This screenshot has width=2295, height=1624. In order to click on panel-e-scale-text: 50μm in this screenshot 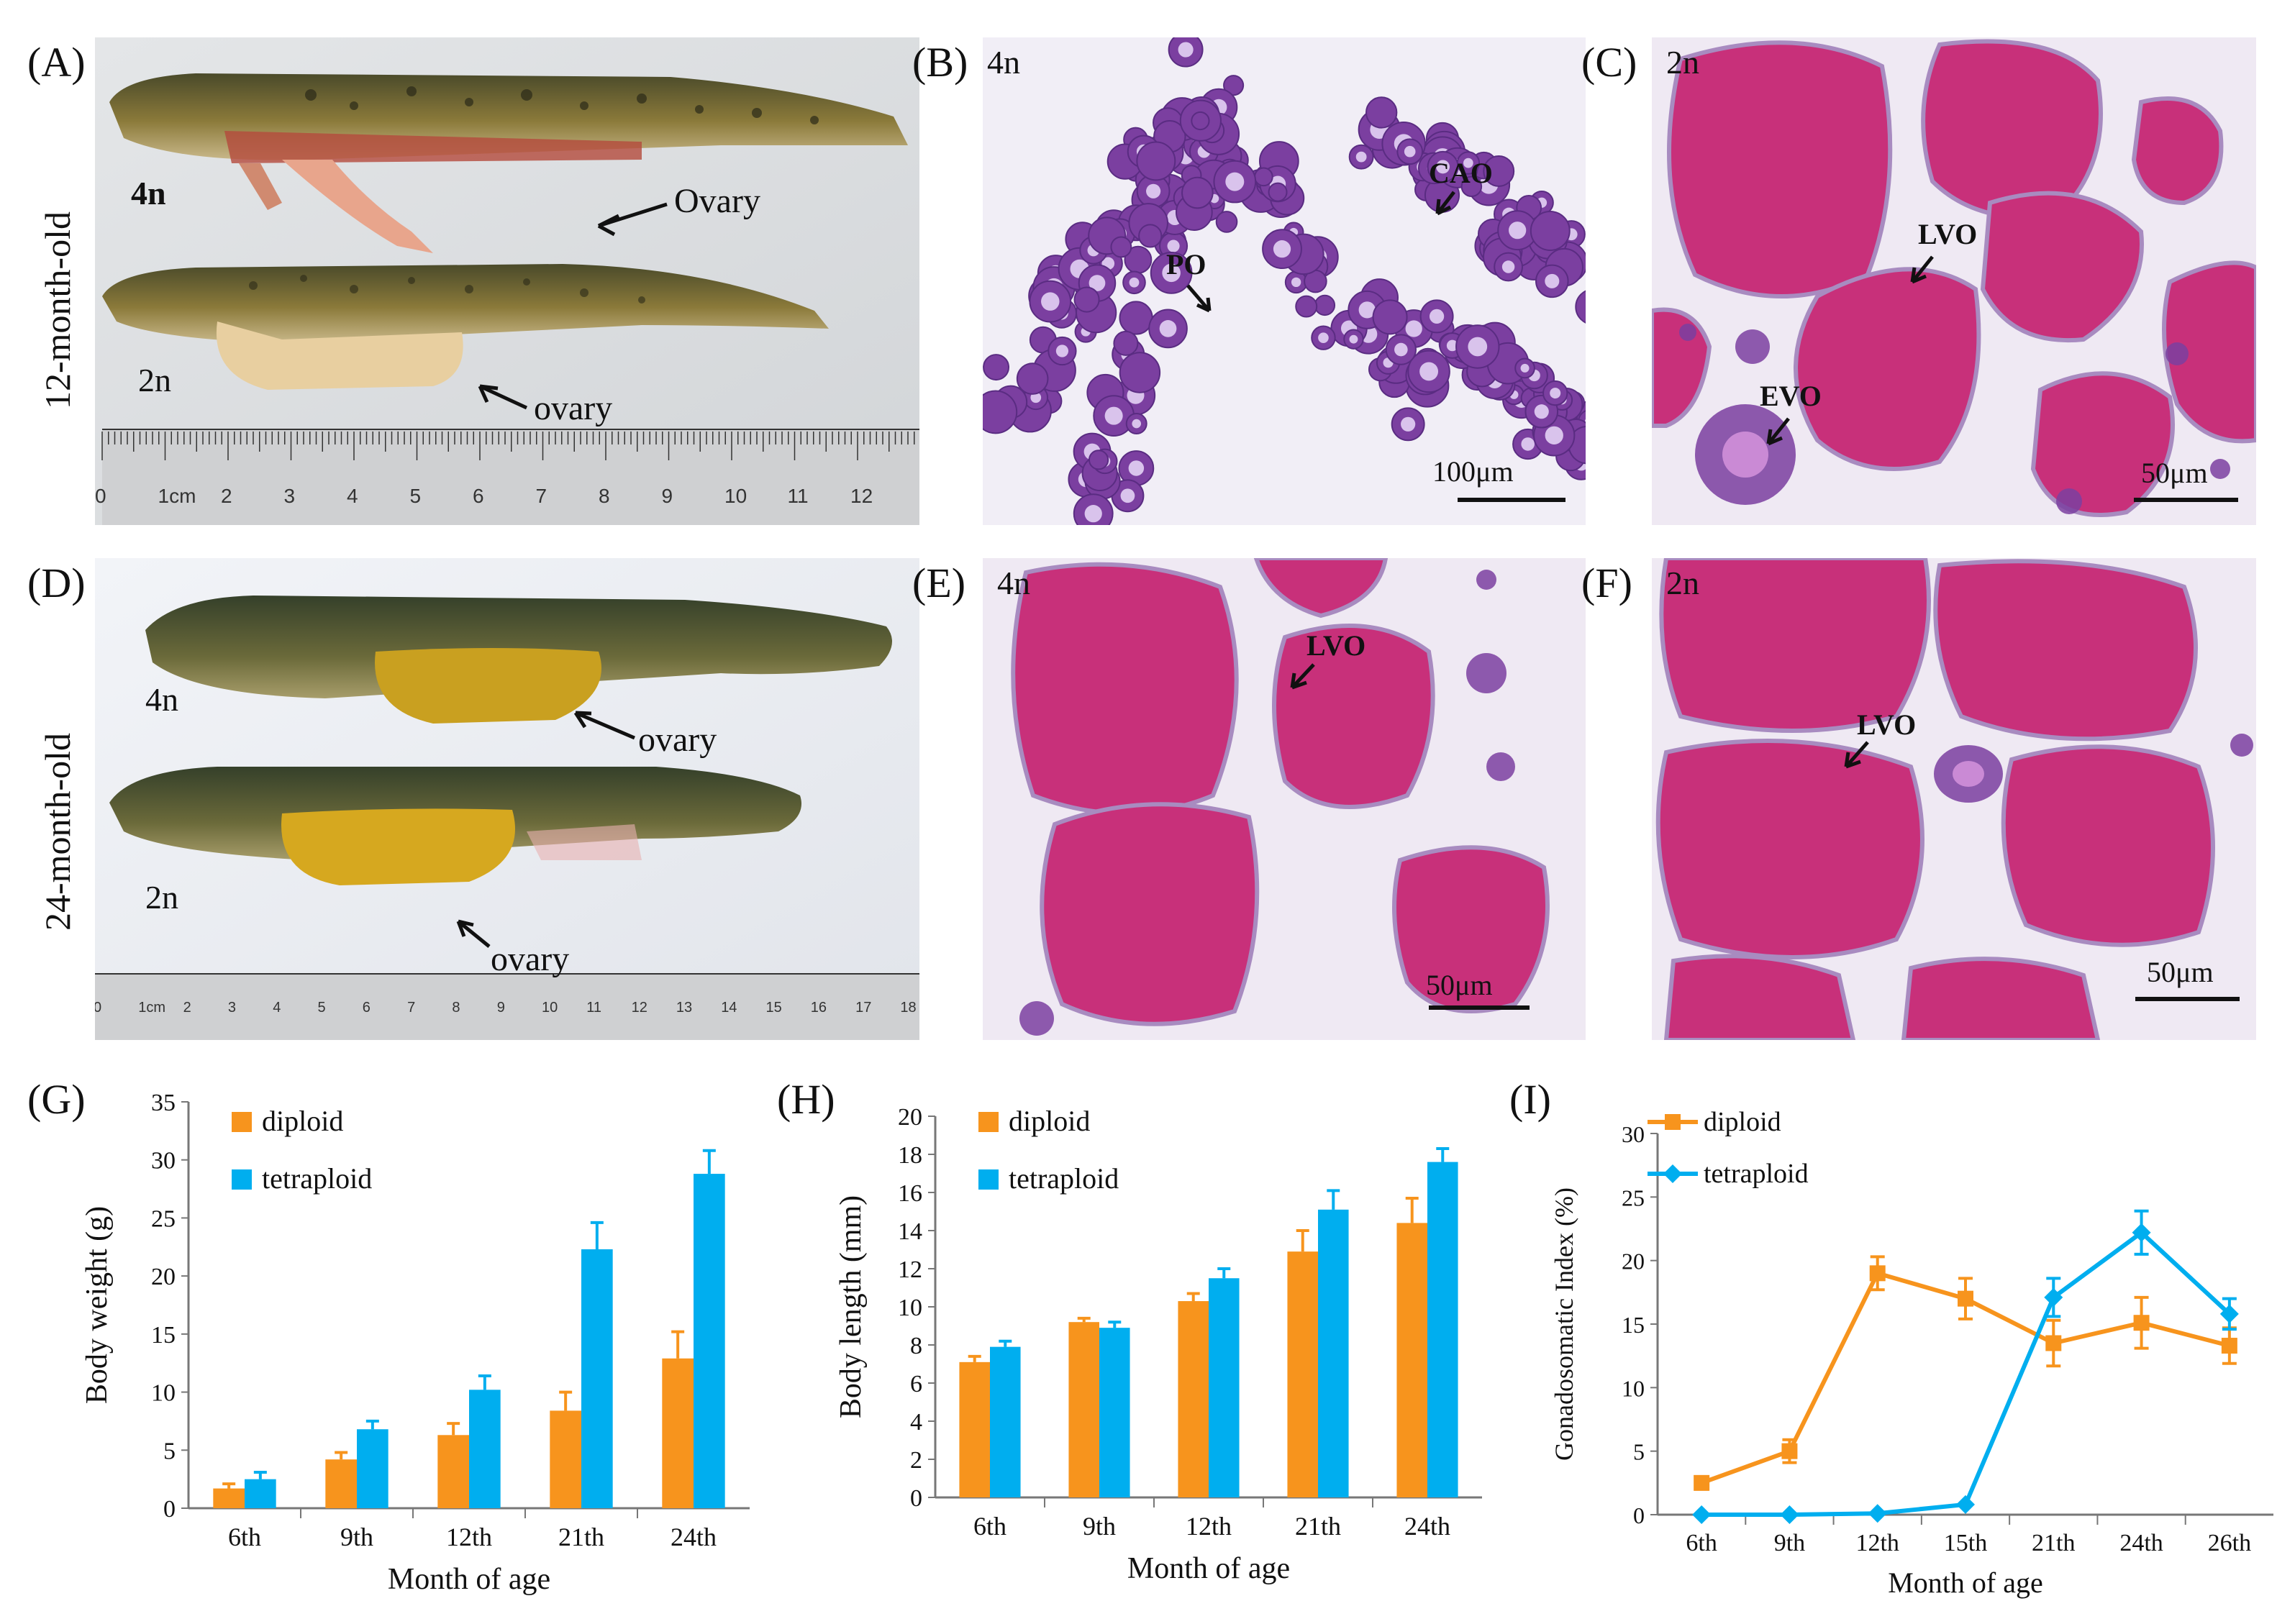, I will do `click(1459, 985)`.